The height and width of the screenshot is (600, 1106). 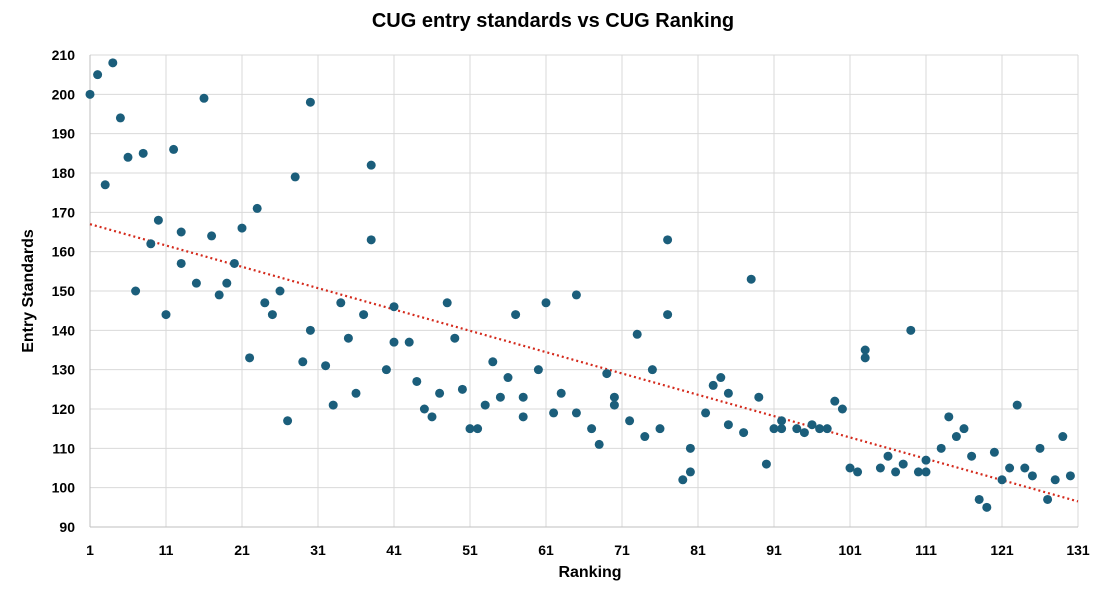 What do you see at coordinates (64, 55) in the screenshot?
I see `y-tick-label: 210` at bounding box center [64, 55].